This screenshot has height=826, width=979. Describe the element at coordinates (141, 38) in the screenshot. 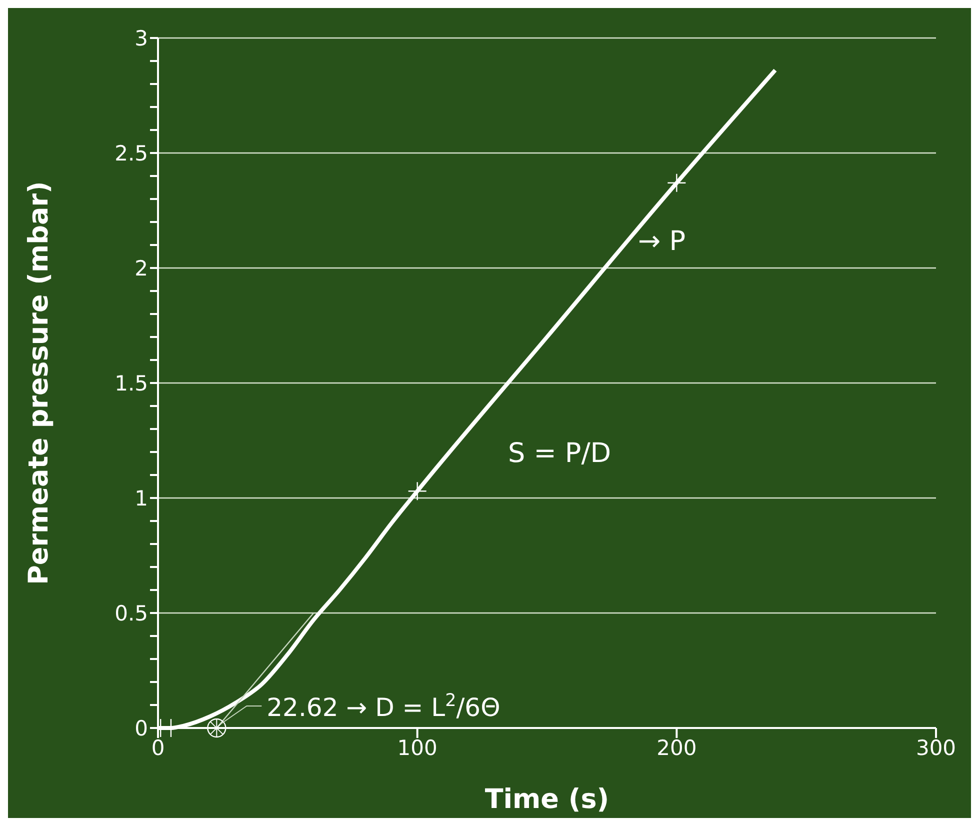

I see `y-tick-label: 3` at that location.